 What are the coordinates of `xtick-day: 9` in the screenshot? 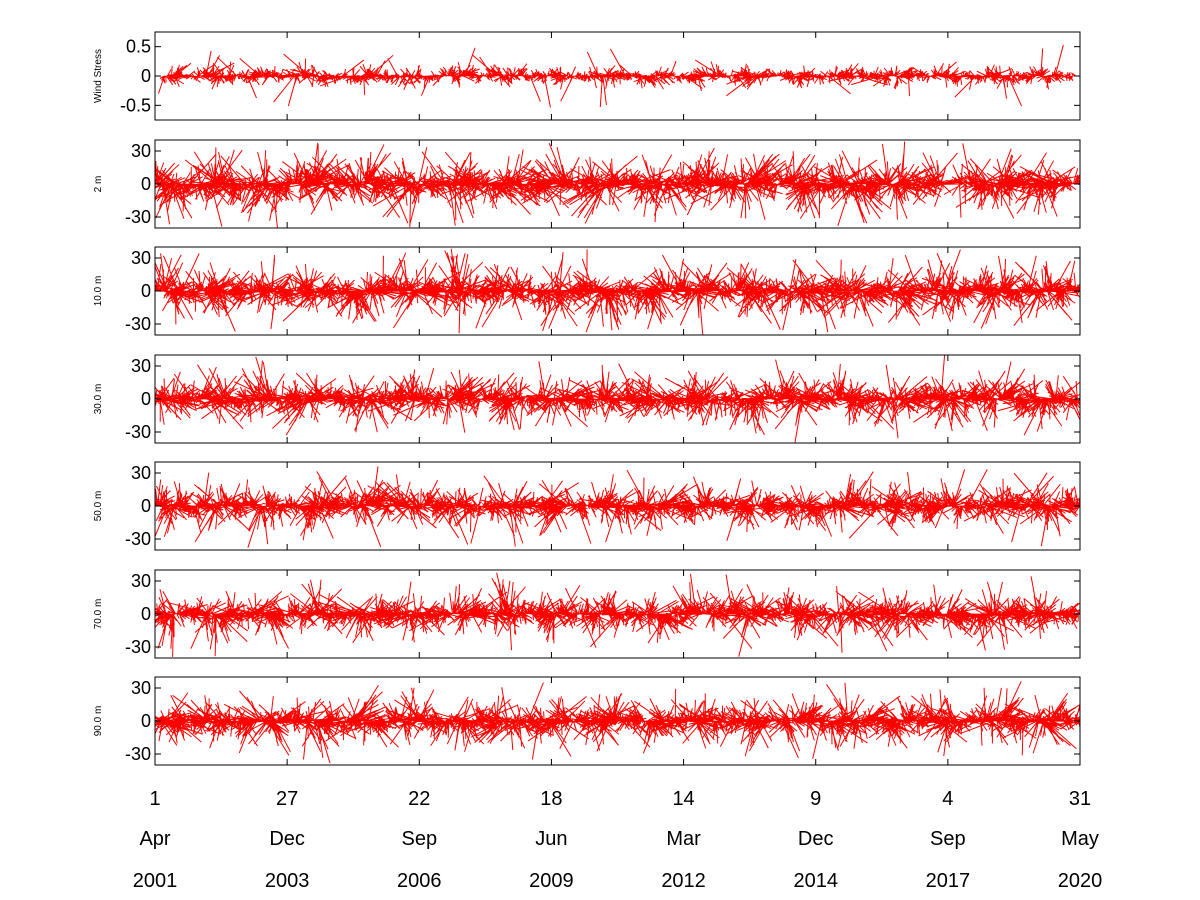 It's located at (815, 799).